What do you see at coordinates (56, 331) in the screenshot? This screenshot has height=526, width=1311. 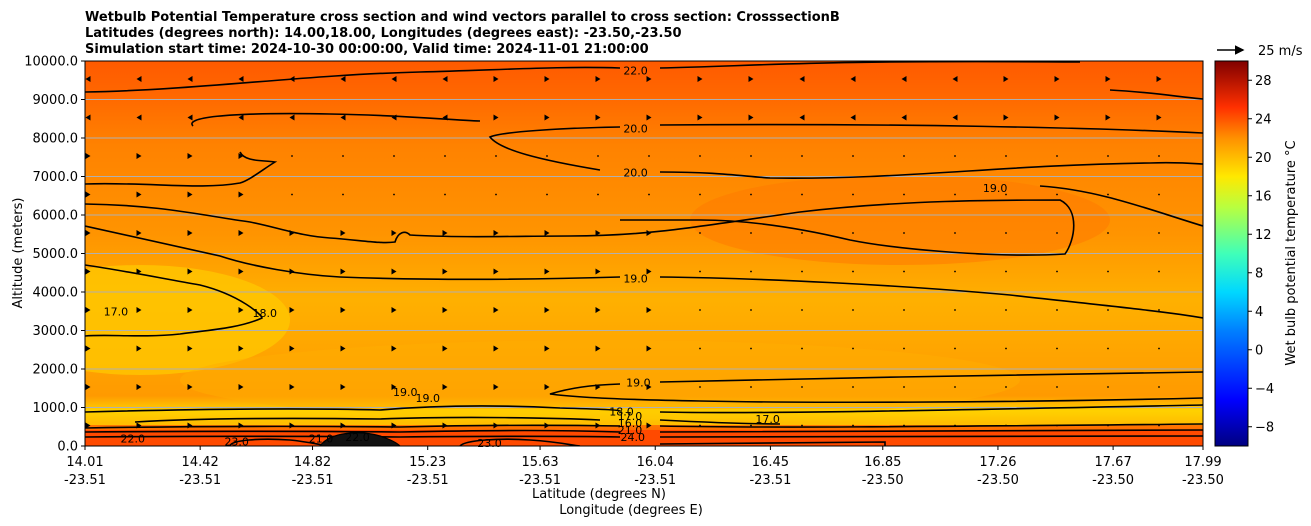 I see `y-tick-label: 3000.0` at bounding box center [56, 331].